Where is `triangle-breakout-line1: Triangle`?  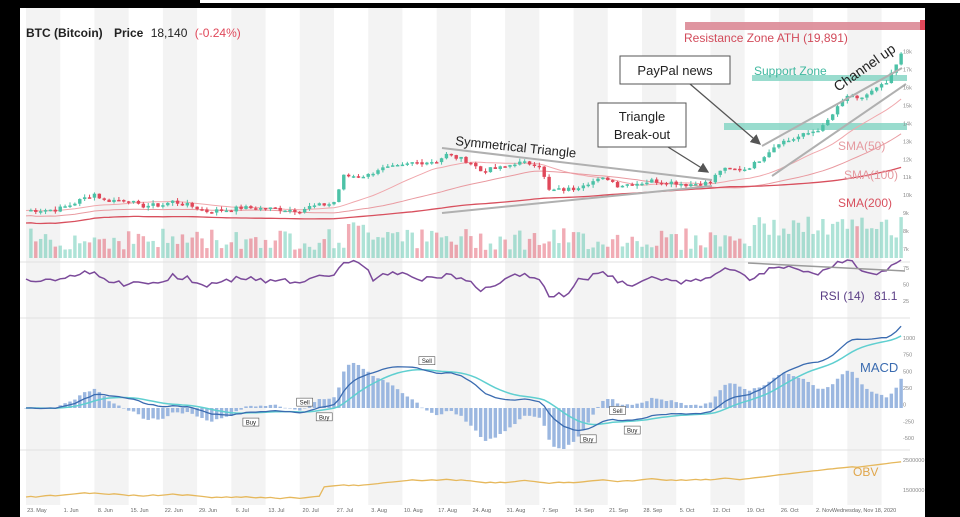 triangle-breakout-line1: Triangle is located at coordinates (642, 116).